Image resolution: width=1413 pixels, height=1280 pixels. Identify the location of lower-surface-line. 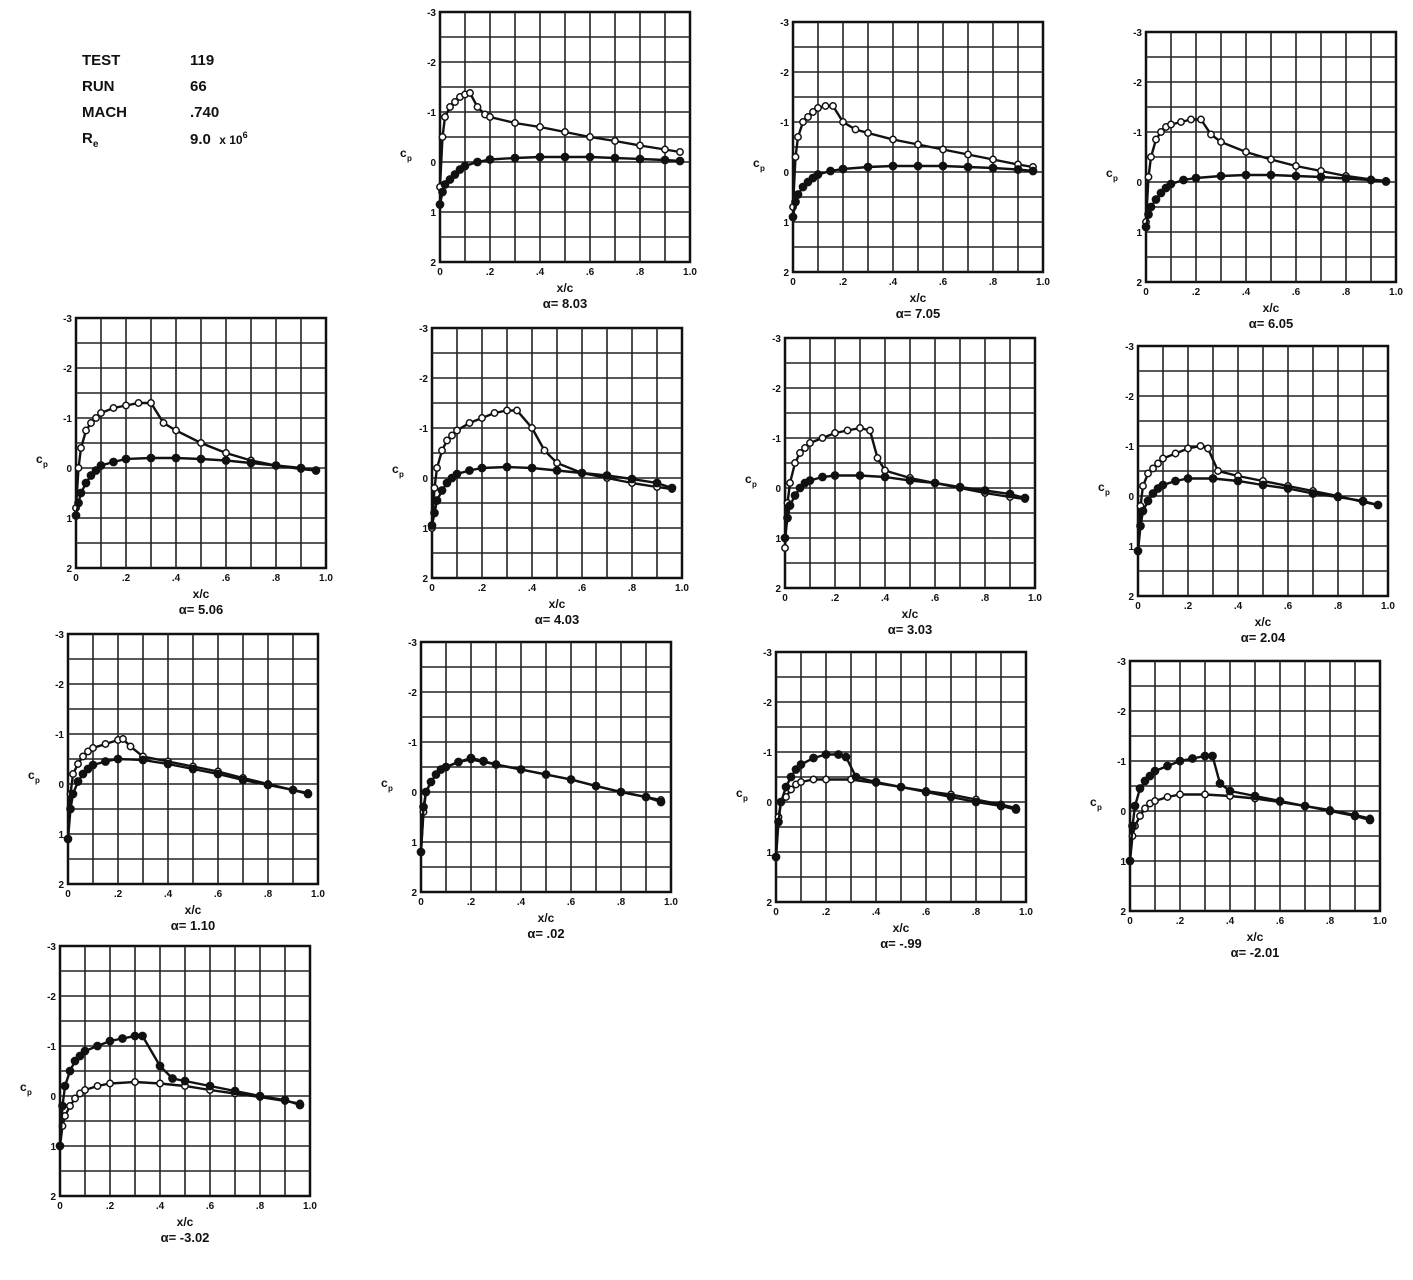
(1249, 808).